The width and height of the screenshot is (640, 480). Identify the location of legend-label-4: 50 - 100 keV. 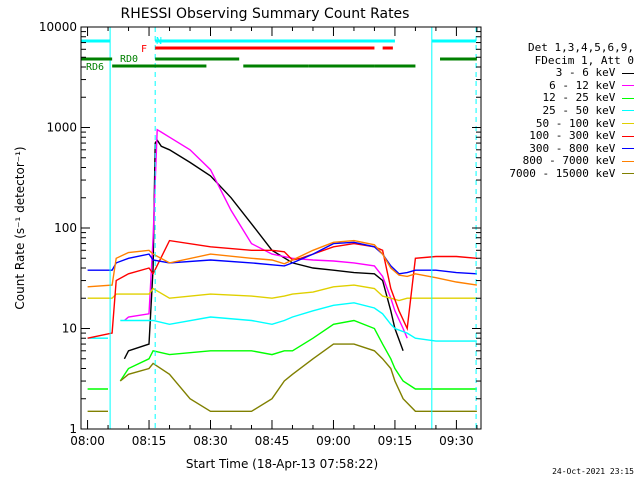
(578, 123).